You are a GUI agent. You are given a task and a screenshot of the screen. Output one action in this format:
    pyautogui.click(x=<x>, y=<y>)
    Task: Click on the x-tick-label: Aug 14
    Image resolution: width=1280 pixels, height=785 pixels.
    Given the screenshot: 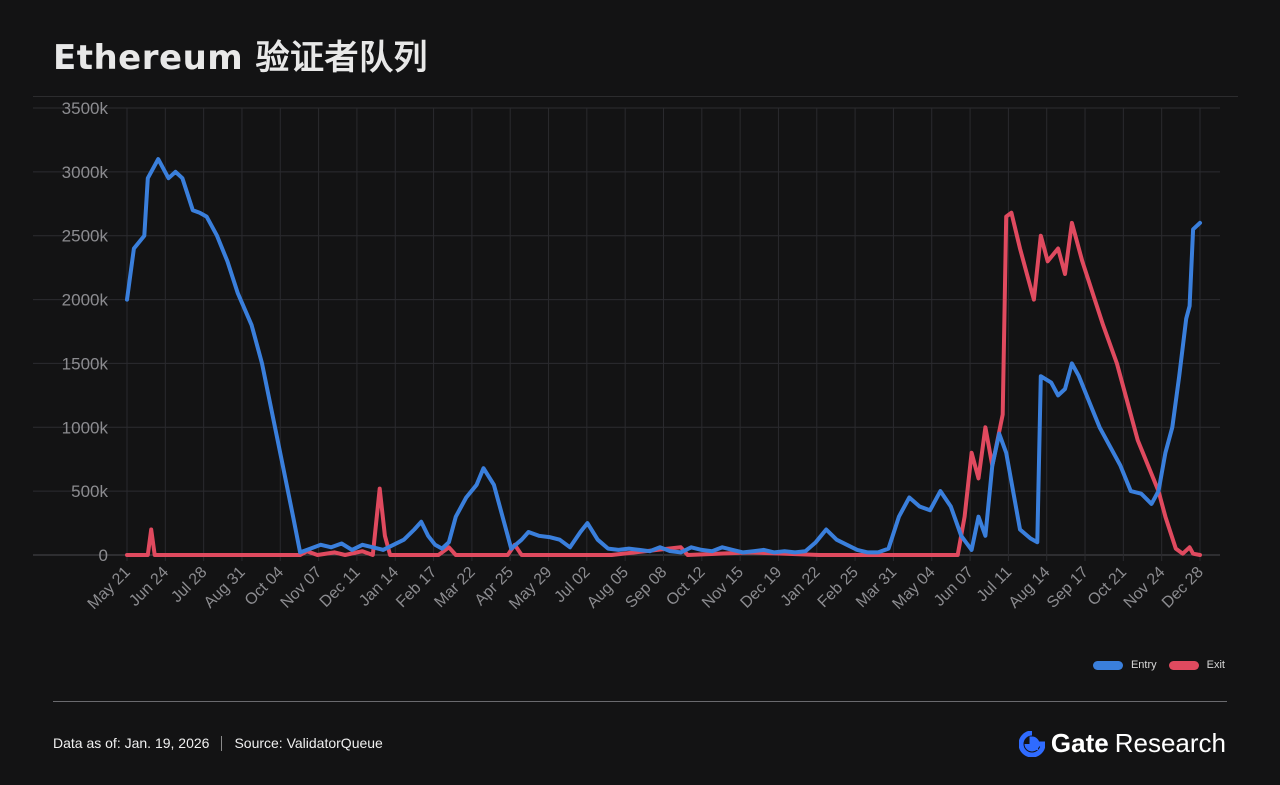 What is the action you would take?
    pyautogui.click(x=1030, y=588)
    